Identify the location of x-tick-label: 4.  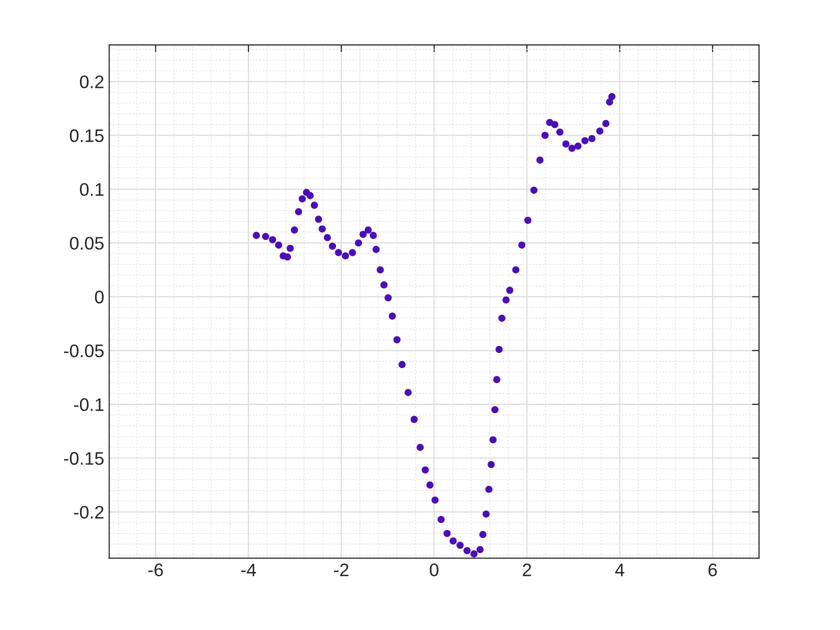
(619, 570).